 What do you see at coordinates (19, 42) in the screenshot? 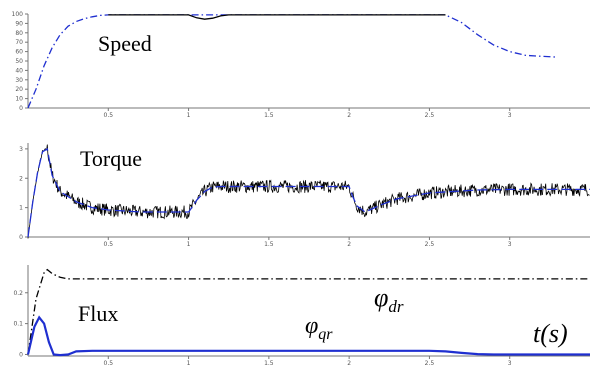
I see `speed-y-tick-label: 70` at bounding box center [19, 42].